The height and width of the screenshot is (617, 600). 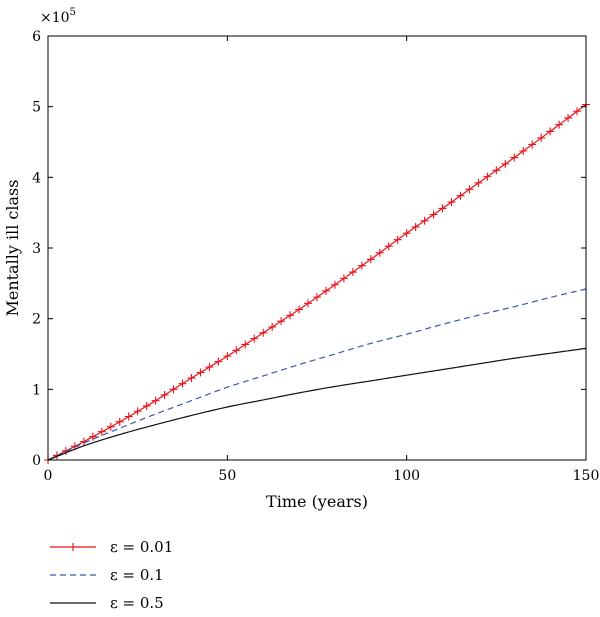 I want to click on legend-label-2: ε = 0.1, so click(x=137, y=575).